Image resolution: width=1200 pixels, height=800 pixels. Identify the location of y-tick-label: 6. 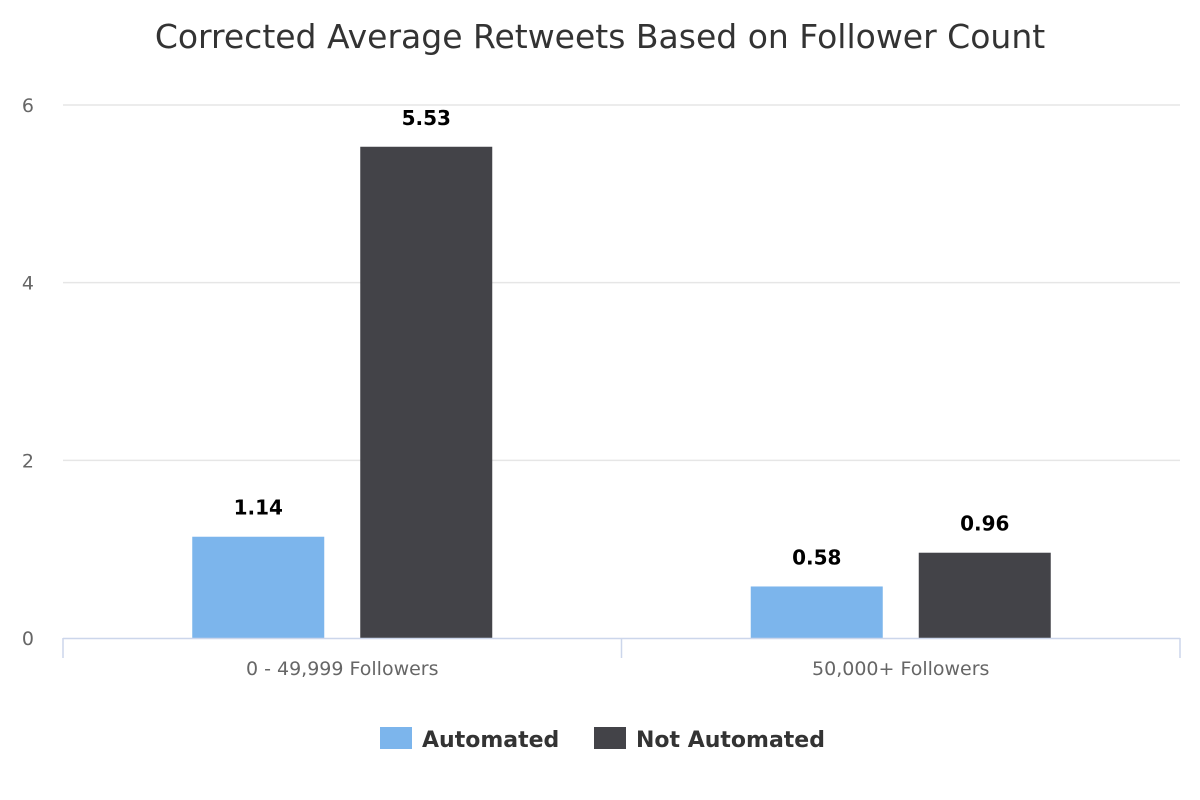
(28, 106).